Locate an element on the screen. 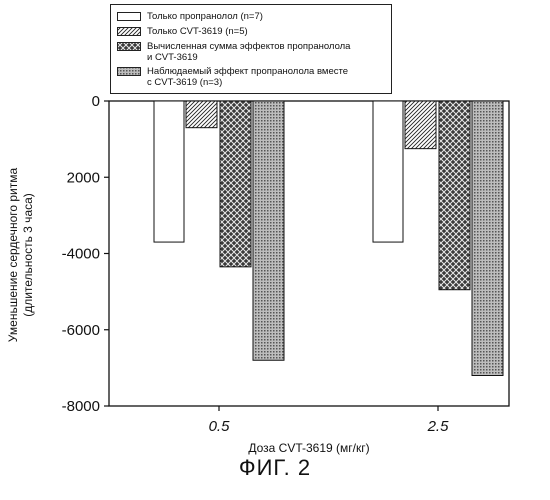  legend-swatch-diag is located at coordinates (129, 31).